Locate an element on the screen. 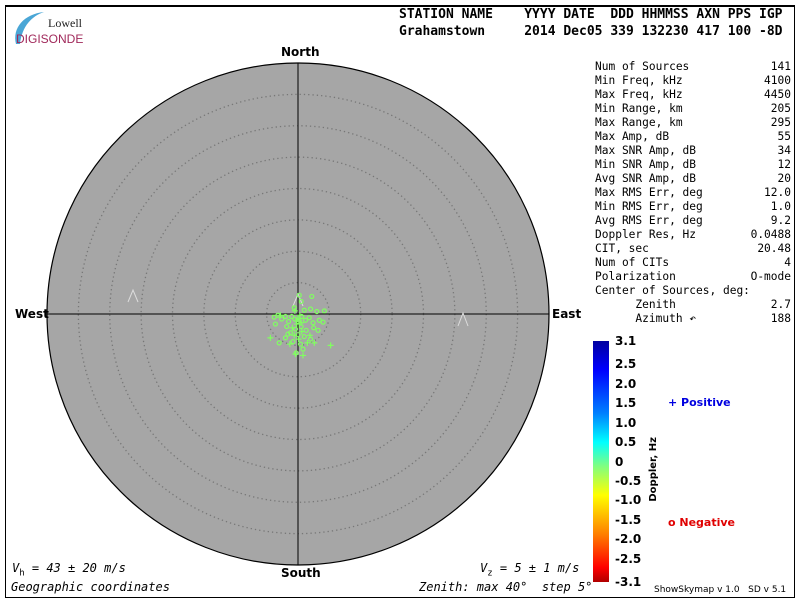  stat-label: Max Freq, kHz is located at coordinates (639, 94).